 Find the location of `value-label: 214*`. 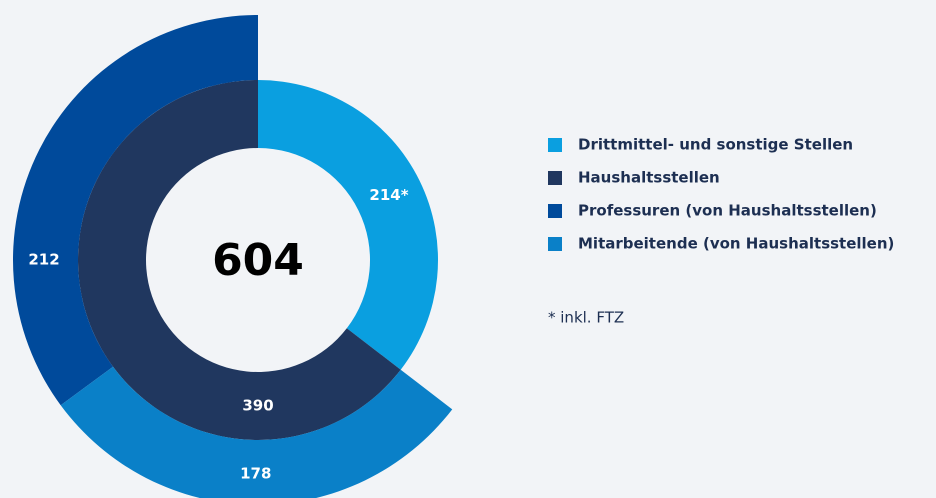

value-label: 214* is located at coordinates (388, 195).